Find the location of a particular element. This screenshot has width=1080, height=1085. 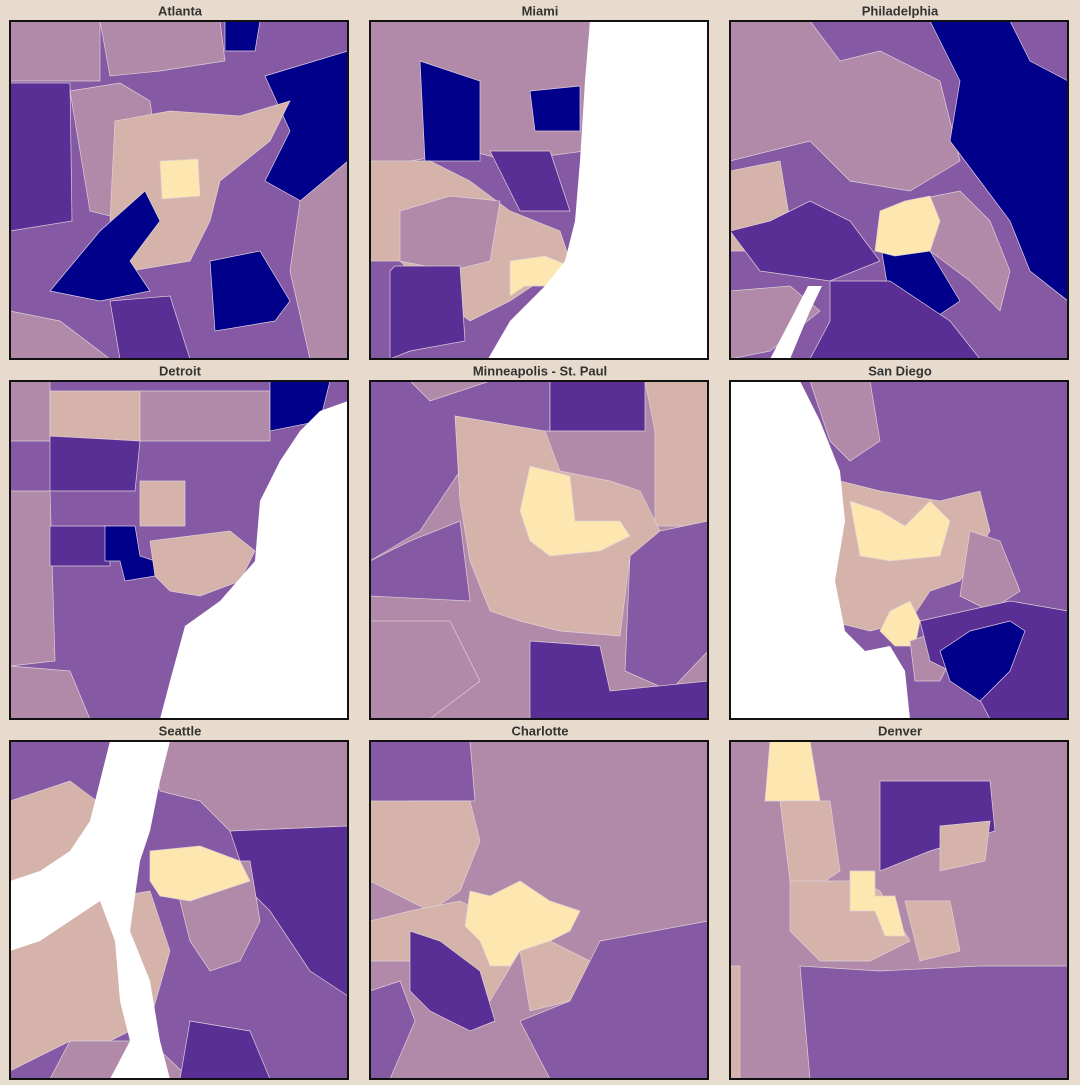

map-title: Miami is located at coordinates (540, 10).